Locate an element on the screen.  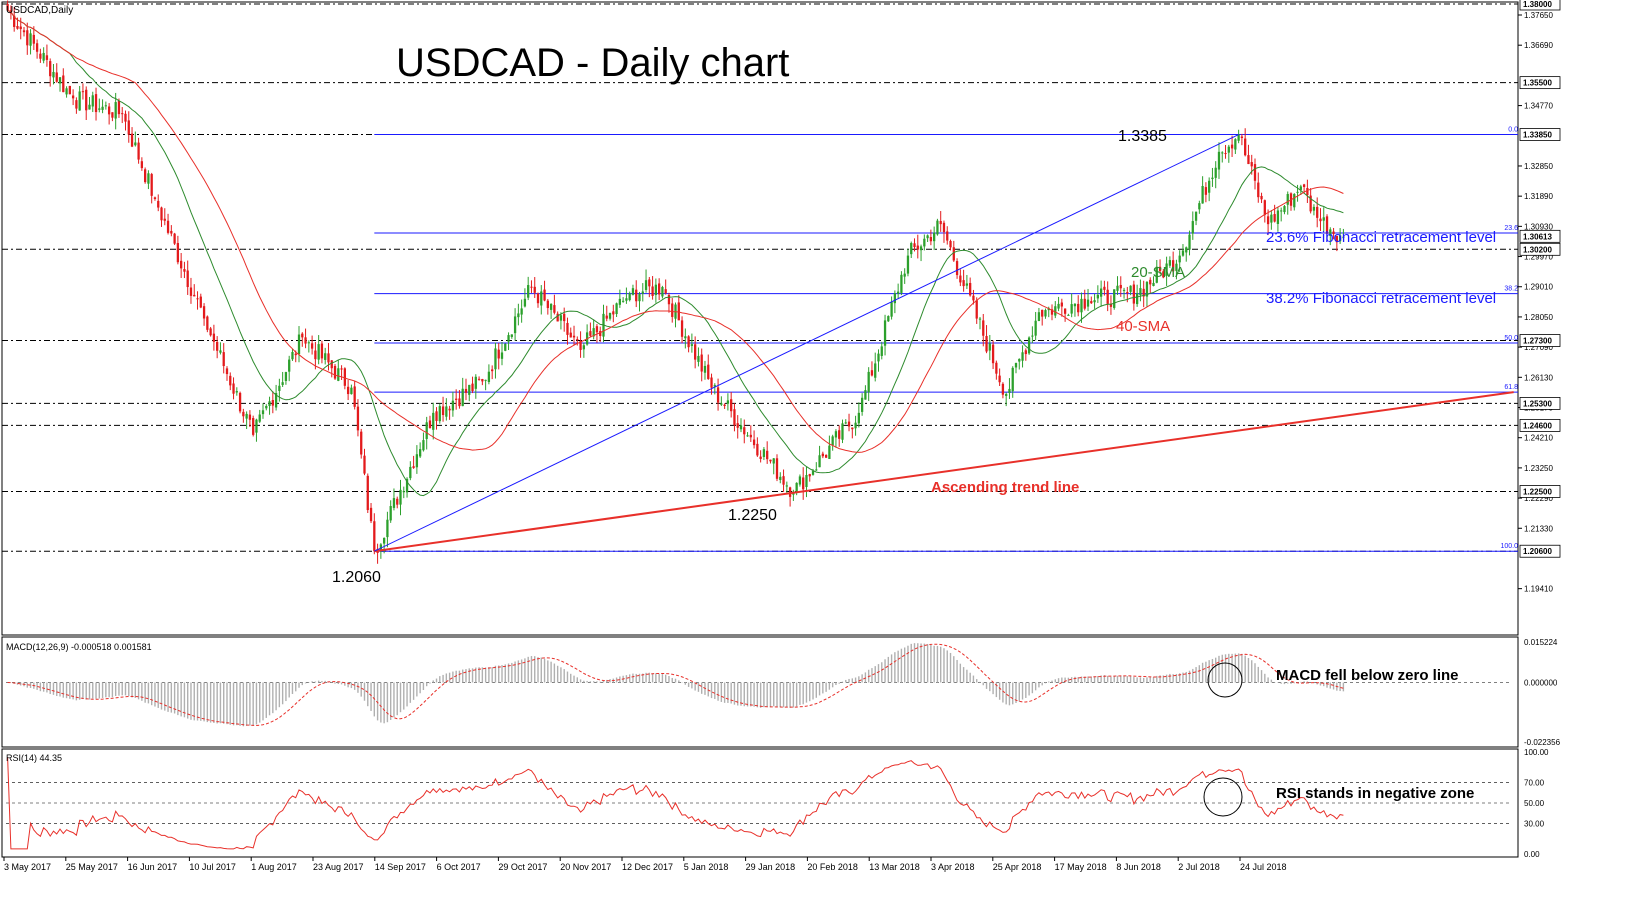
price-y-tick-label: 1.22290 is located at coordinates (1538, 498).